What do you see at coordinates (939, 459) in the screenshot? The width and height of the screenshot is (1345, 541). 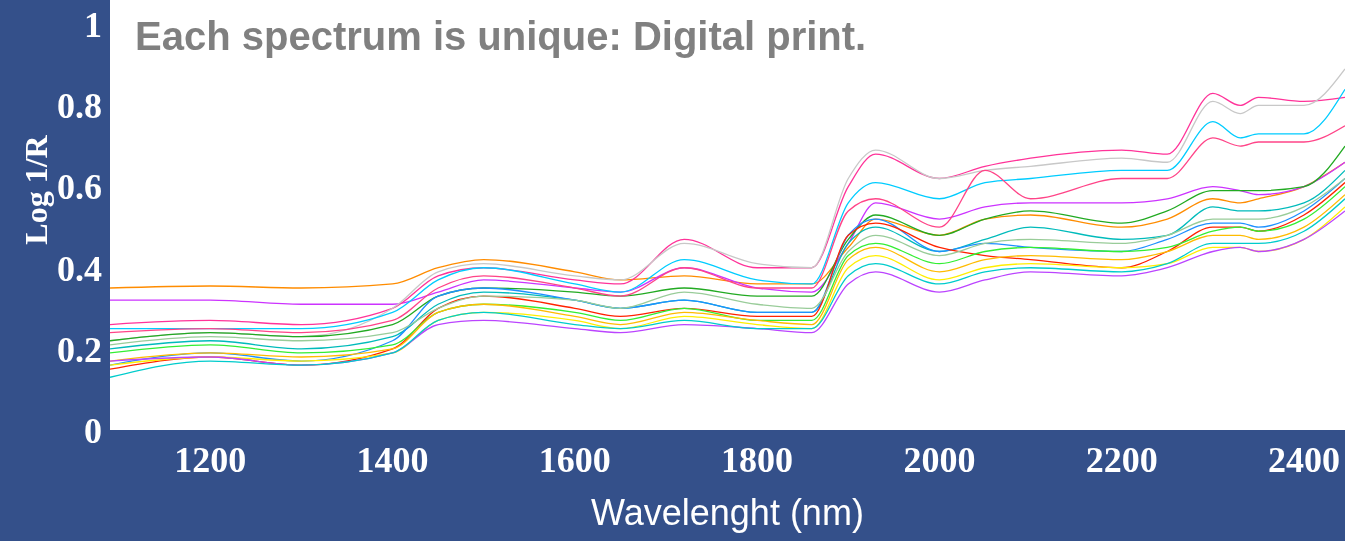 I see `x-tick-label: 2000` at bounding box center [939, 459].